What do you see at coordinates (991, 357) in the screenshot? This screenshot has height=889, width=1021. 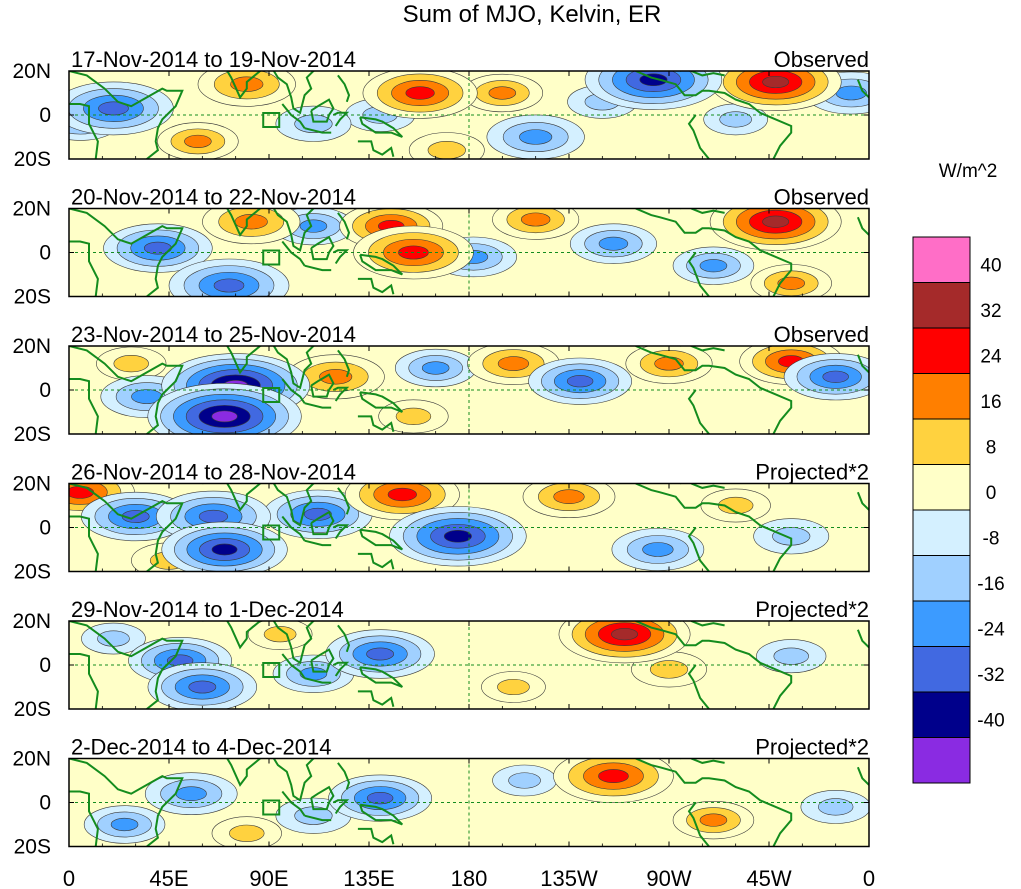 I see `colorbar-level-label: 24` at bounding box center [991, 357].